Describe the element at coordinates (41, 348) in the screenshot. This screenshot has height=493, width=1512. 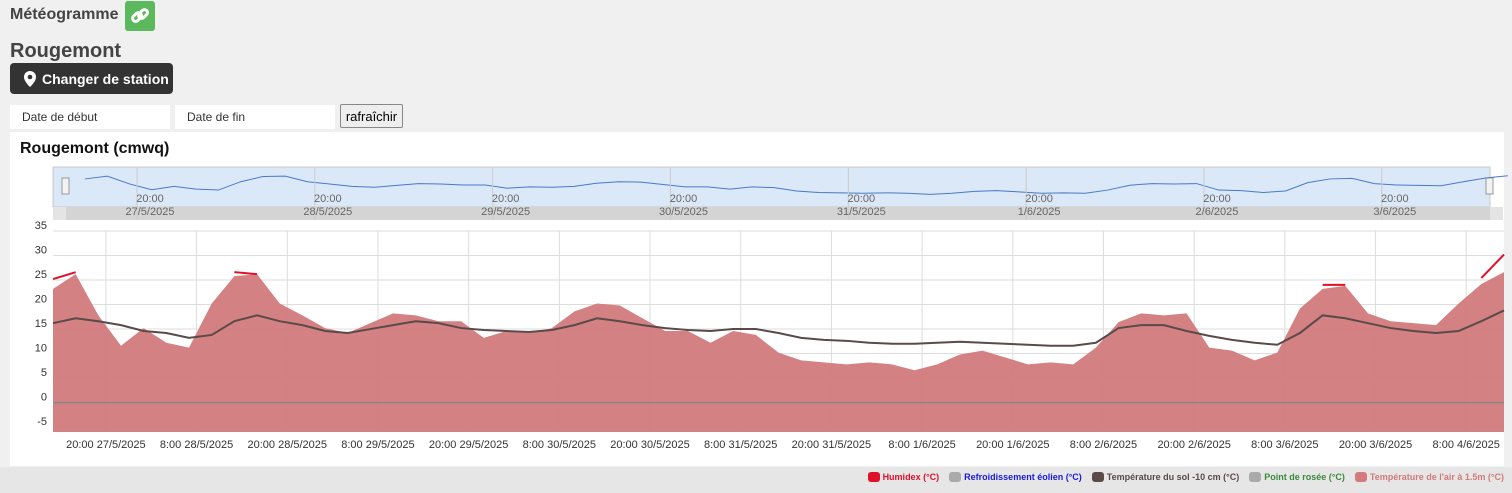
I see `y-tick-label: 10` at that location.